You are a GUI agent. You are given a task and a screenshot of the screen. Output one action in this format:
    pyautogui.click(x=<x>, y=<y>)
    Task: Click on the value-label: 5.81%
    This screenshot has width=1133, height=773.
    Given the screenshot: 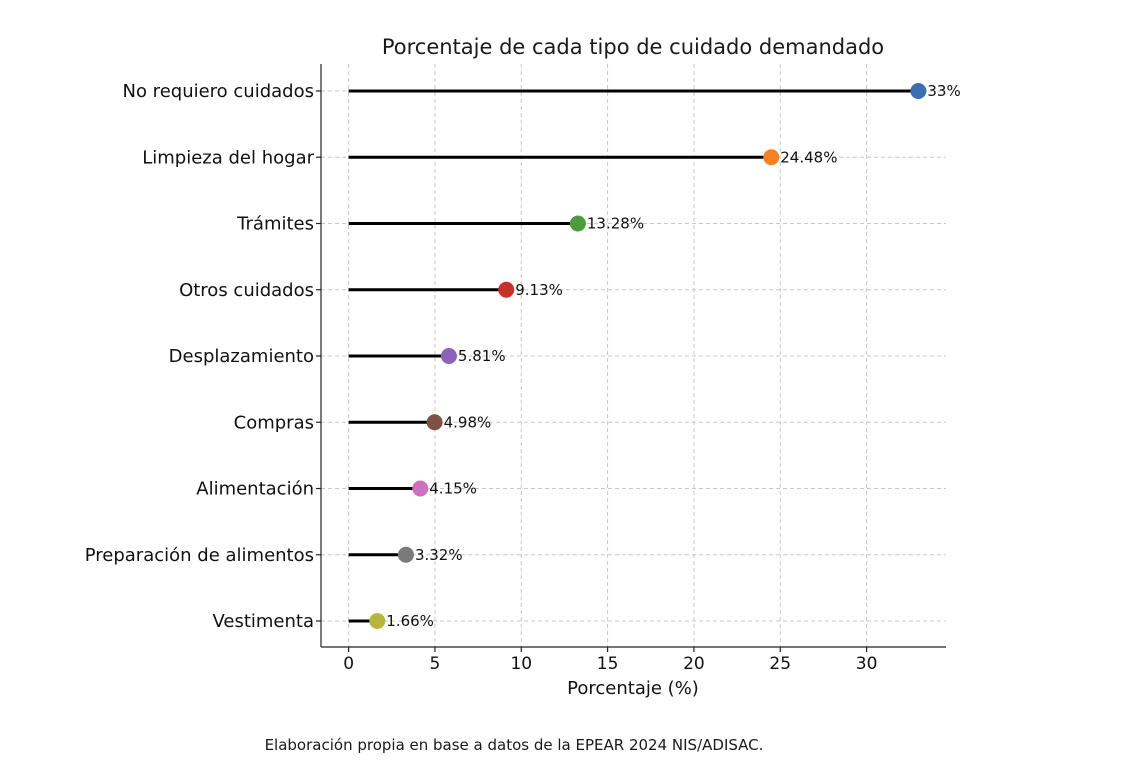 What is the action you would take?
    pyautogui.click(x=482, y=356)
    